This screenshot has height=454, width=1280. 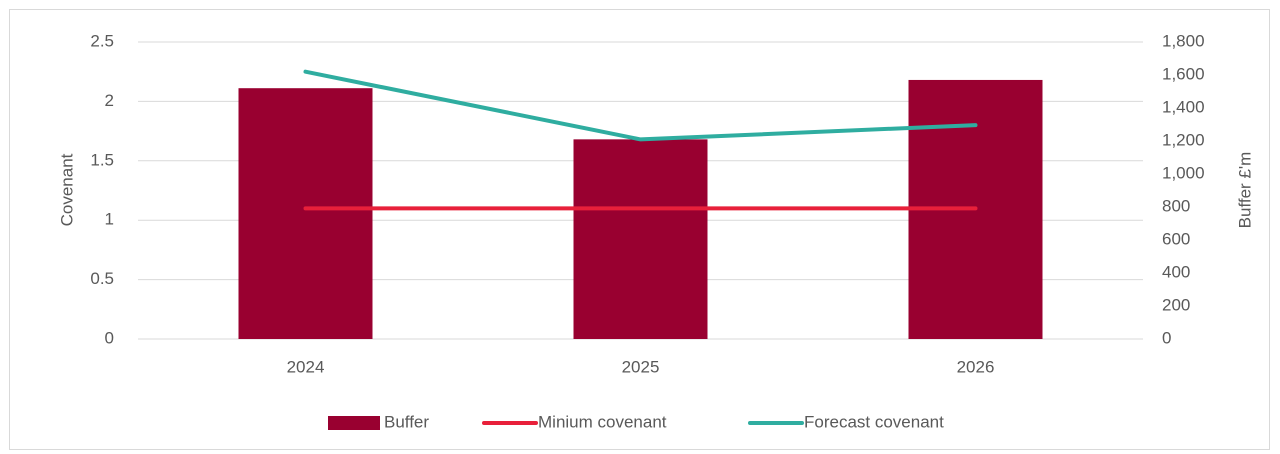 What do you see at coordinates (109, 219) in the screenshot?
I see `y-tick-label: 1` at bounding box center [109, 219].